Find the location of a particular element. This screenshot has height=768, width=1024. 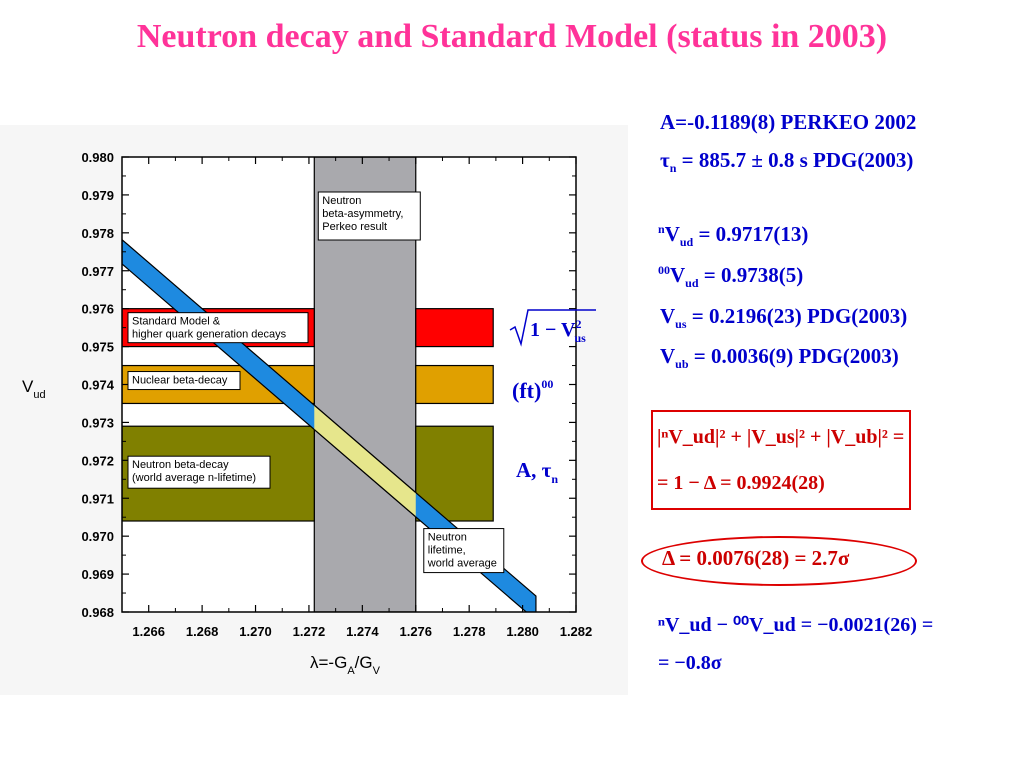

band-label-sub: n is located at coordinates (554, 479).